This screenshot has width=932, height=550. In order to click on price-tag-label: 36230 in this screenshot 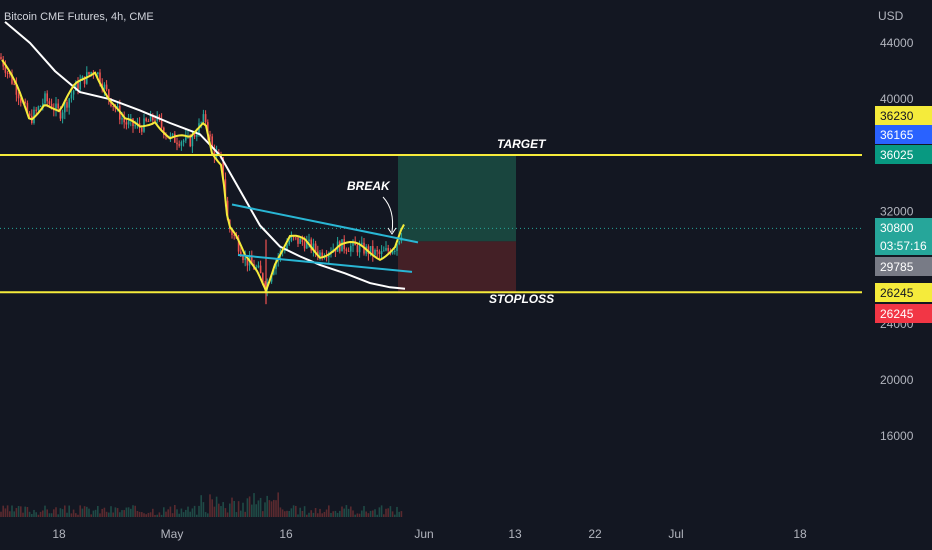, I will do `click(897, 116)`.